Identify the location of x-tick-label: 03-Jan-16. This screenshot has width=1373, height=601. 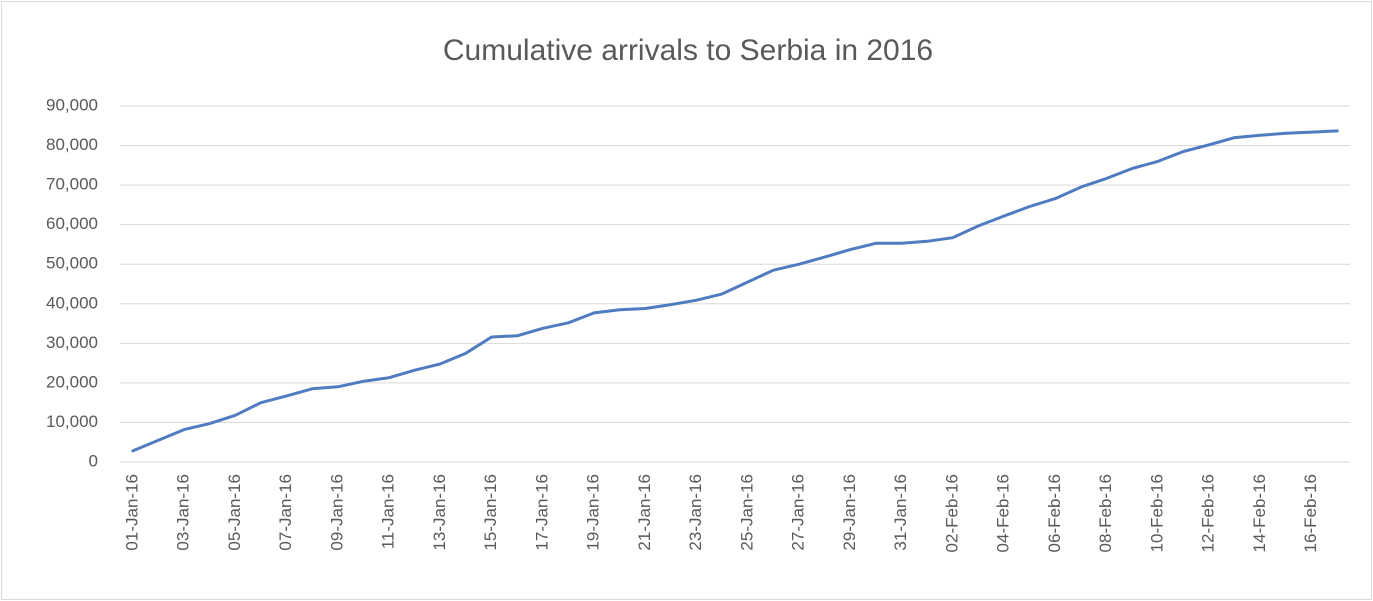
(183, 512).